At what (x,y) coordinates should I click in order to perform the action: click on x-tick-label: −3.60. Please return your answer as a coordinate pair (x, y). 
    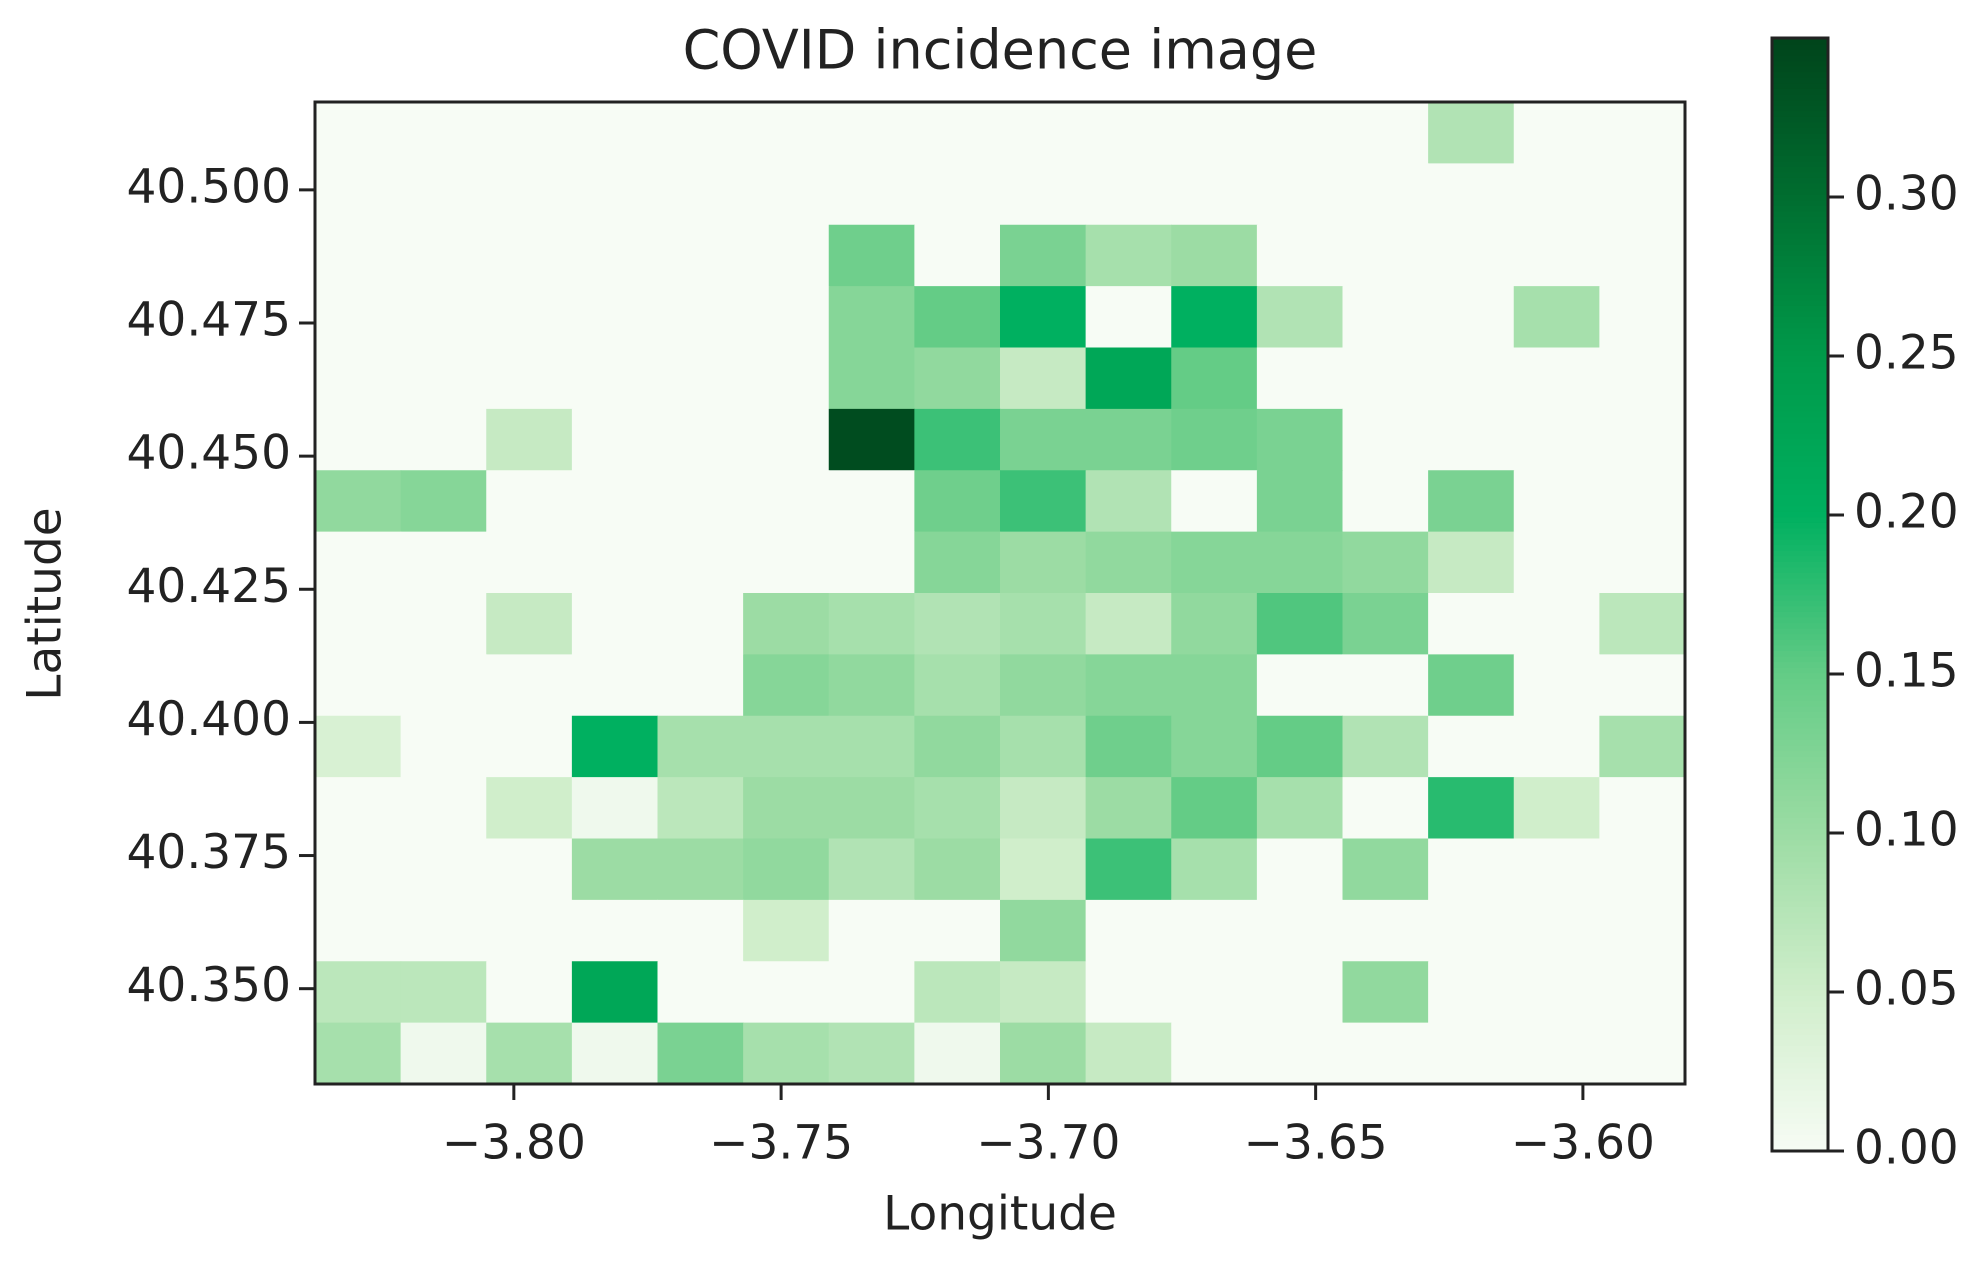
    Looking at the image, I should click on (1583, 1143).